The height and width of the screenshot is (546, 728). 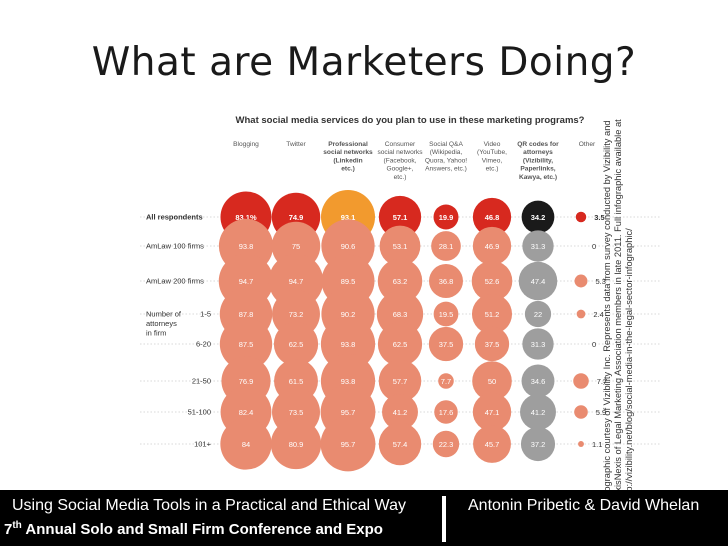 I want to click on bubble-value-label: 87.8, so click(x=246, y=314).